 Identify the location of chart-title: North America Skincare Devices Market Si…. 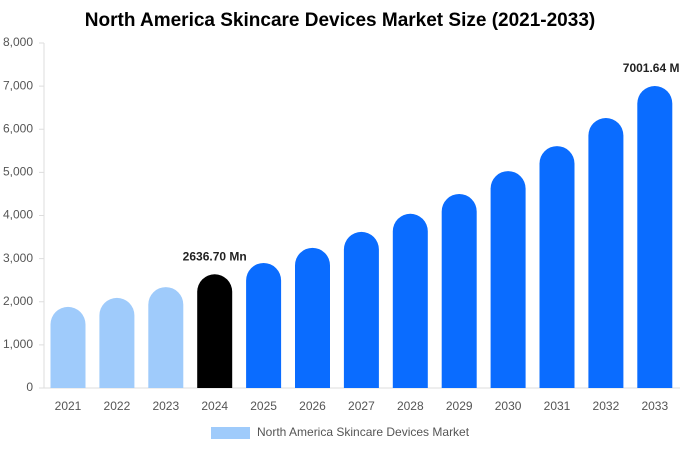
(340, 20).